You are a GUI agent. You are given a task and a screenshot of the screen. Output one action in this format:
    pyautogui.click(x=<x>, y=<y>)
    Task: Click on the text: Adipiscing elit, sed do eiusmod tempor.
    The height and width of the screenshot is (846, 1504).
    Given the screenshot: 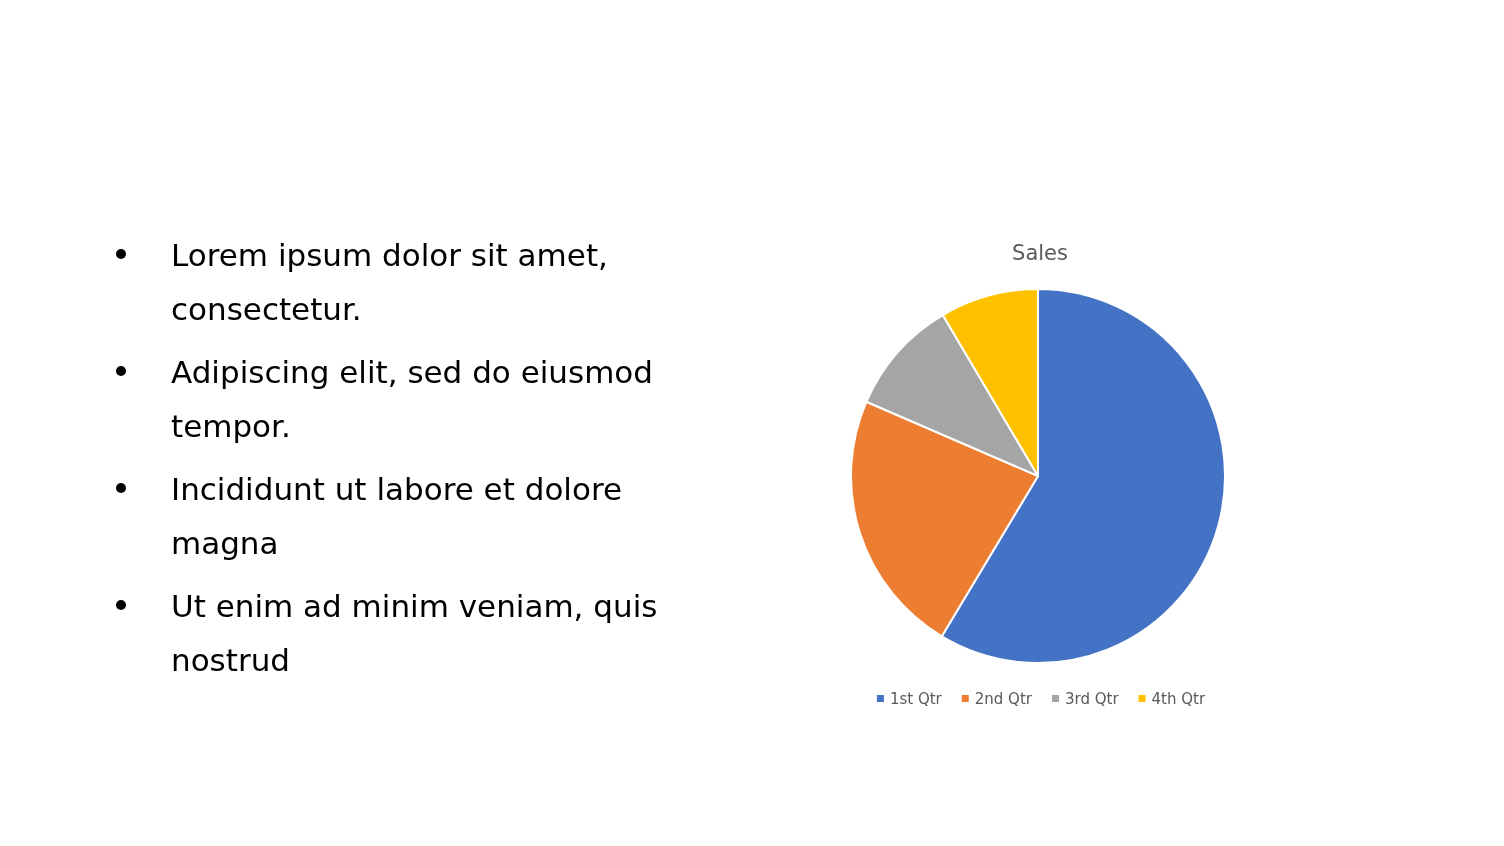 What is the action you would take?
    pyautogui.click(x=412, y=399)
    